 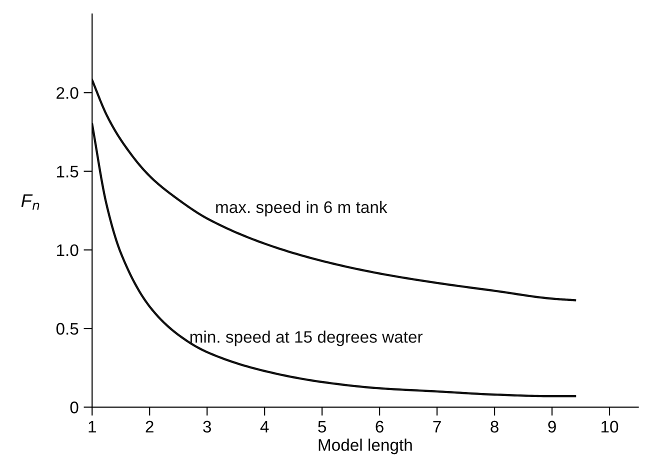 I want to click on annotation: min. speed at 15 degrees water, so click(x=306, y=338).